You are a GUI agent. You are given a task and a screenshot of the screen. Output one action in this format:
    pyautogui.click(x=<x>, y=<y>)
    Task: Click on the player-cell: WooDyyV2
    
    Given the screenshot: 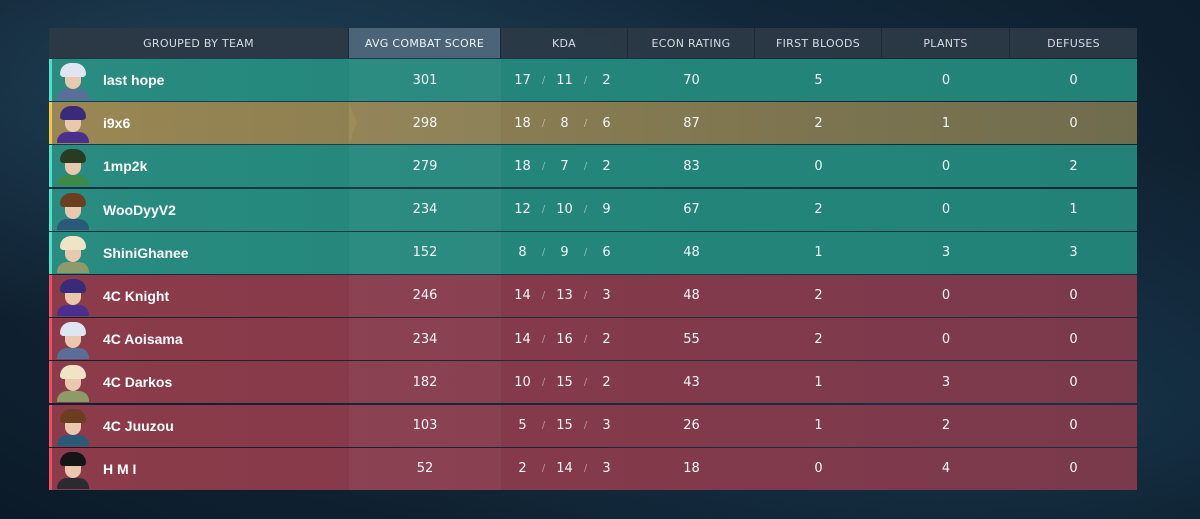 What is the action you would take?
    pyautogui.click(x=199, y=210)
    